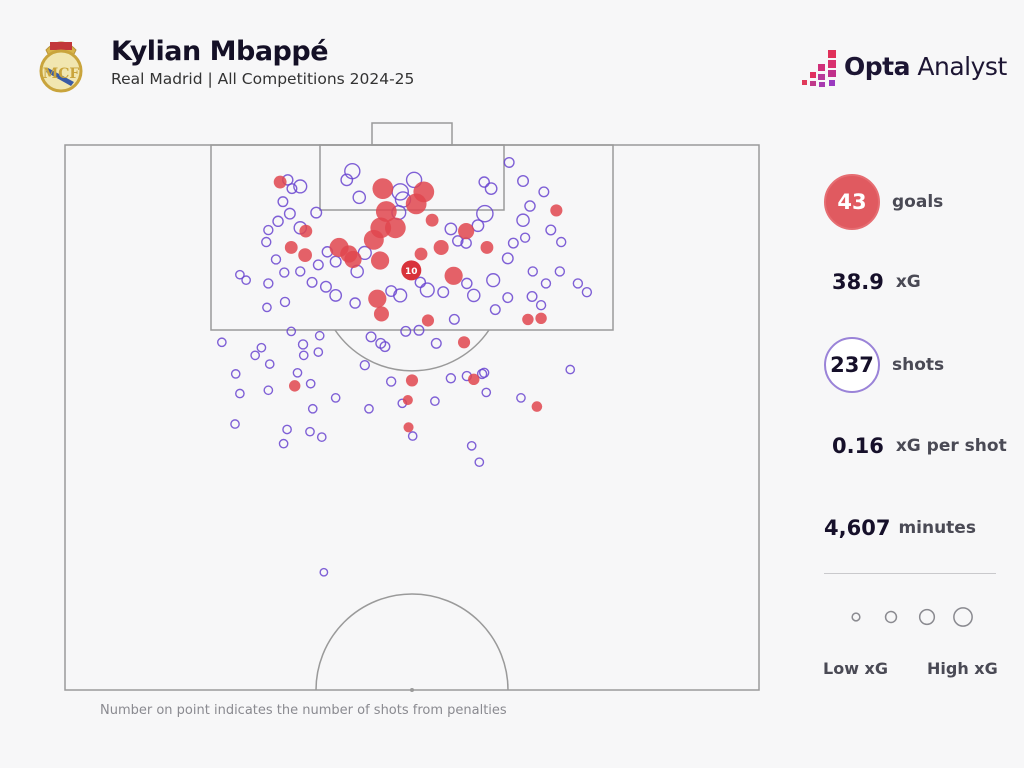 The width and height of the screenshot is (1024, 768). What do you see at coordinates (852, 365) in the screenshot?
I see `shots-value: 237` at bounding box center [852, 365].